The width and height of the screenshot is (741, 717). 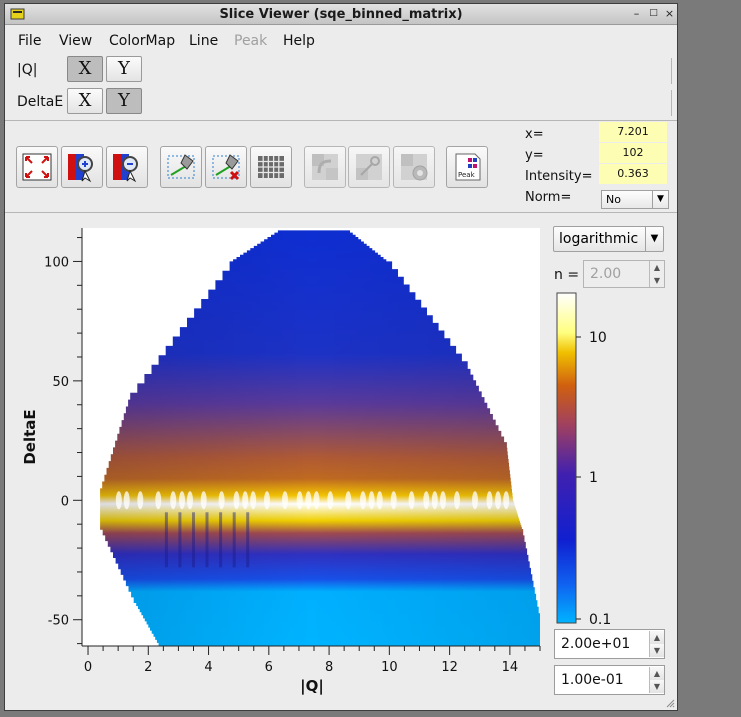 What do you see at coordinates (596, 644) in the screenshot?
I see `colorbar-max-value: 2.00e+01` at bounding box center [596, 644].